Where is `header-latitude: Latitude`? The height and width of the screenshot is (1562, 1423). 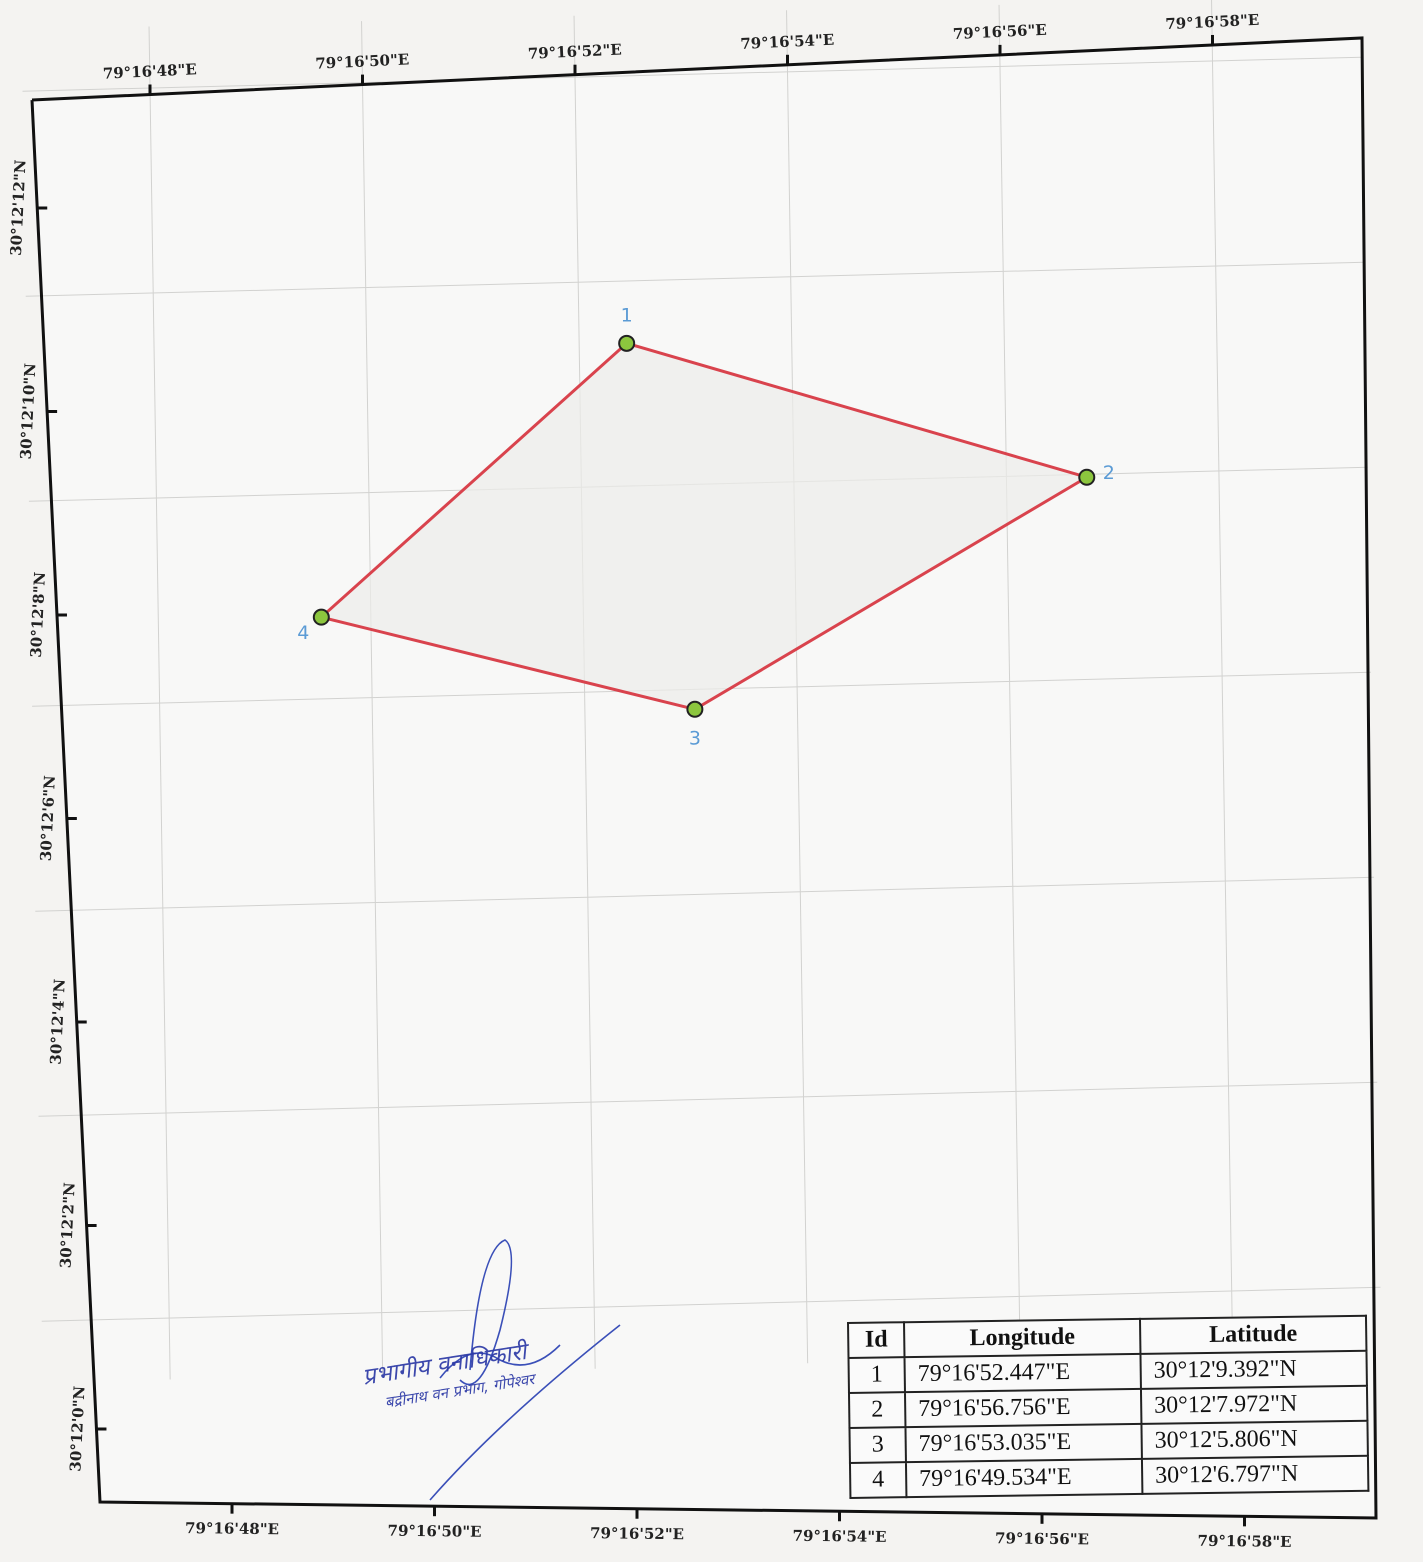
header-latitude: Latitude is located at coordinates (1253, 1334).